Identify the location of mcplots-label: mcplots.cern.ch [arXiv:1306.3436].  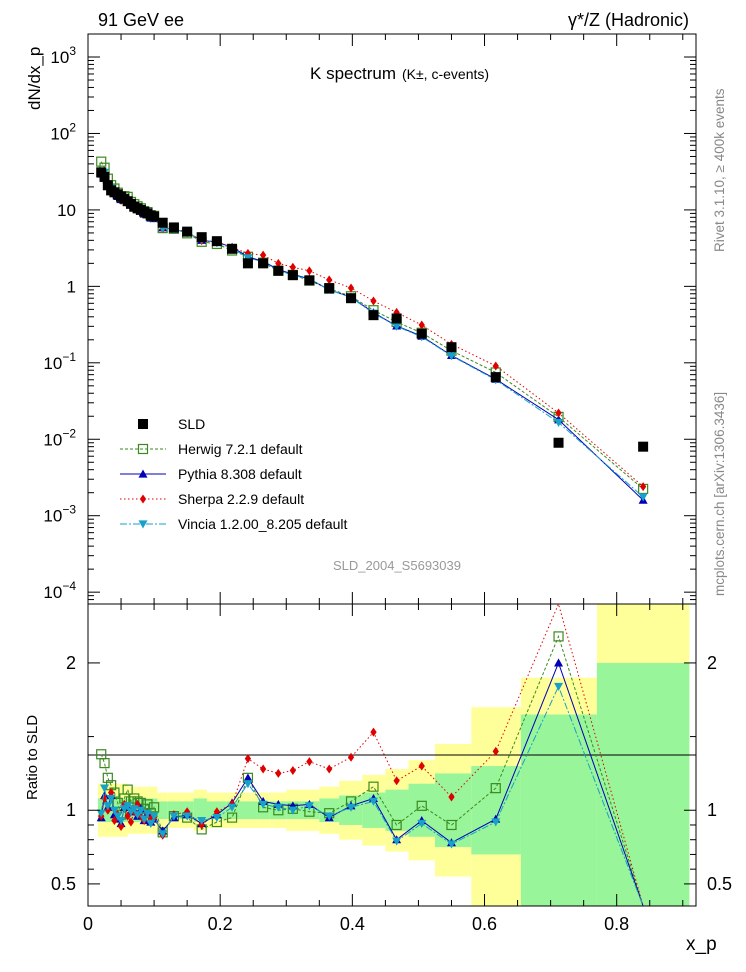
(719, 494).